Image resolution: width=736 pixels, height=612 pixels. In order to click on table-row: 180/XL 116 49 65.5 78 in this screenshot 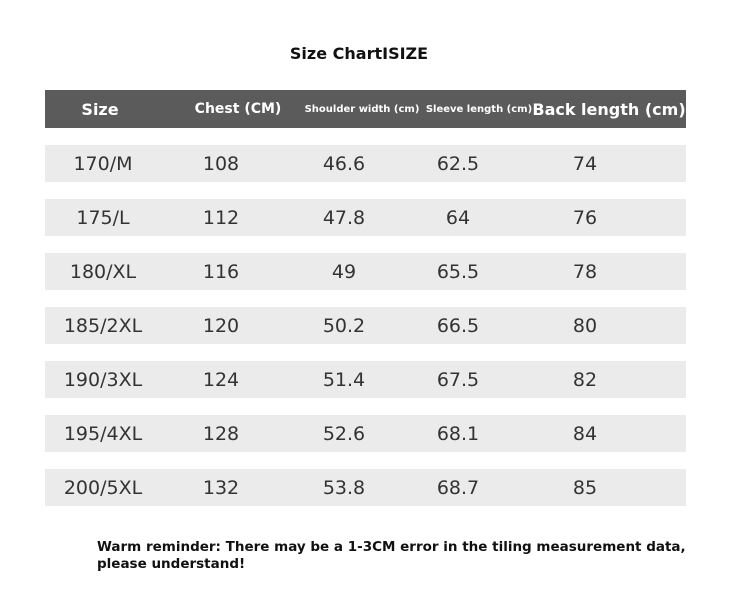, I will do `click(365, 271)`.